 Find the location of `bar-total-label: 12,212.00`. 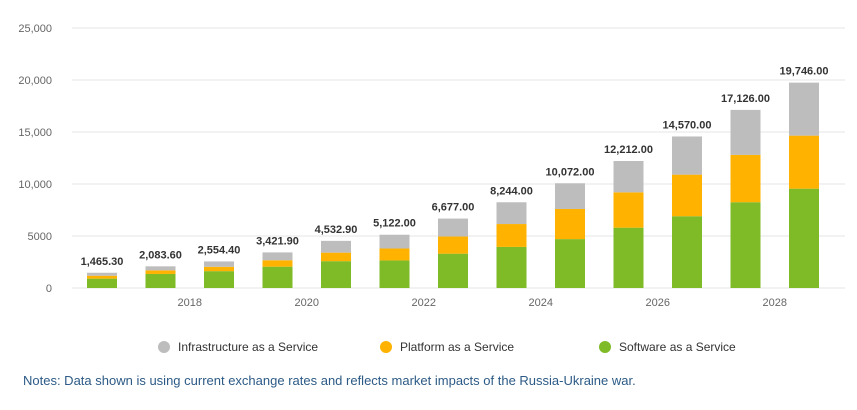

bar-total-label: 12,212.00 is located at coordinates (628, 150).